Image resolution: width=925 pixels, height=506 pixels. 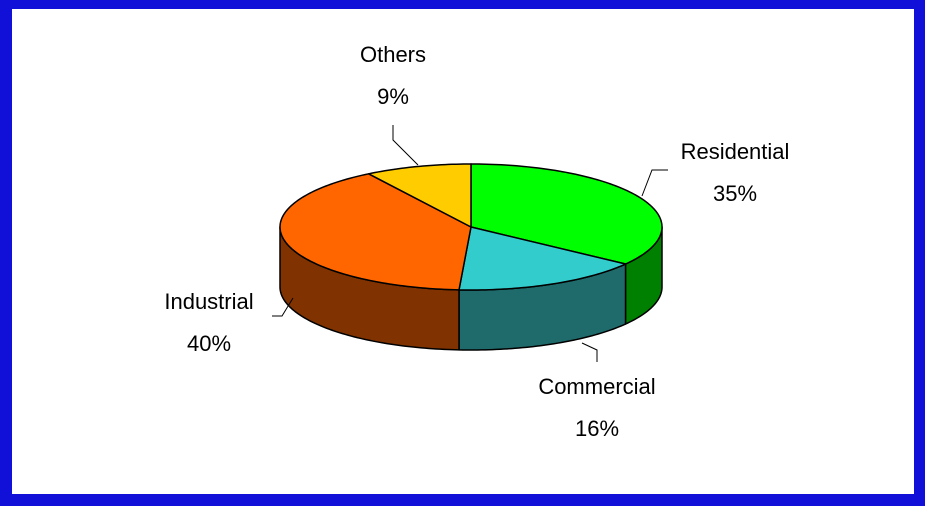 What do you see at coordinates (597, 428) in the screenshot?
I see `slice-value-label: 16%` at bounding box center [597, 428].